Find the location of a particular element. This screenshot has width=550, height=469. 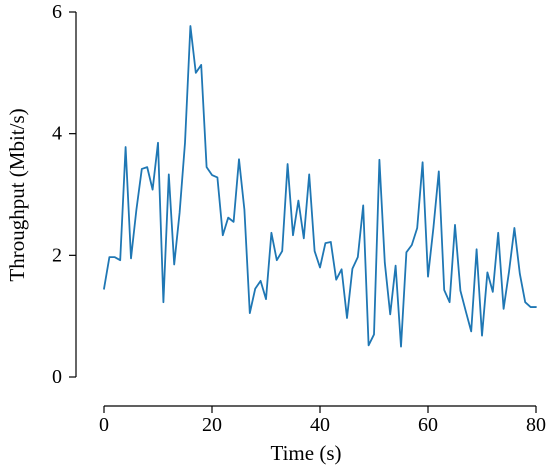

x-ticks: 0 20 40 60 80 is located at coordinates (322, 421).